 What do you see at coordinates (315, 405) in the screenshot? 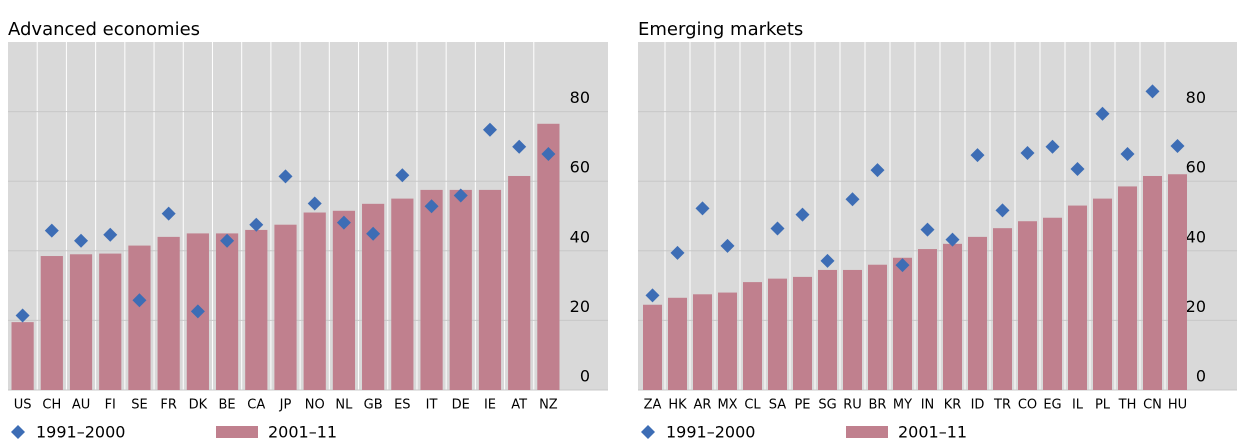
I see `x-tick-label: NO` at bounding box center [315, 405].